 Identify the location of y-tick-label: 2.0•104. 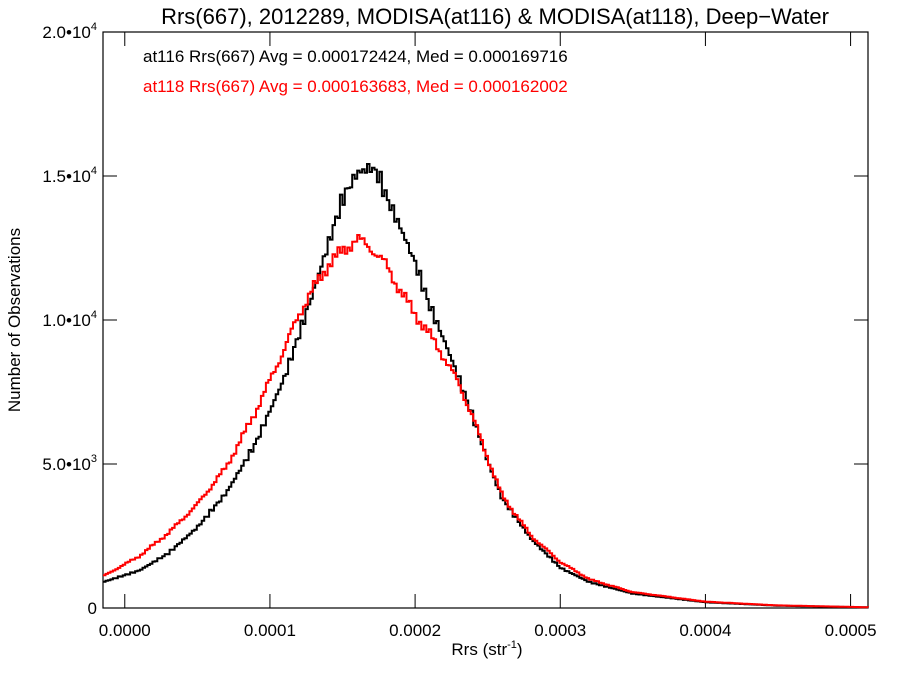
(69, 31).